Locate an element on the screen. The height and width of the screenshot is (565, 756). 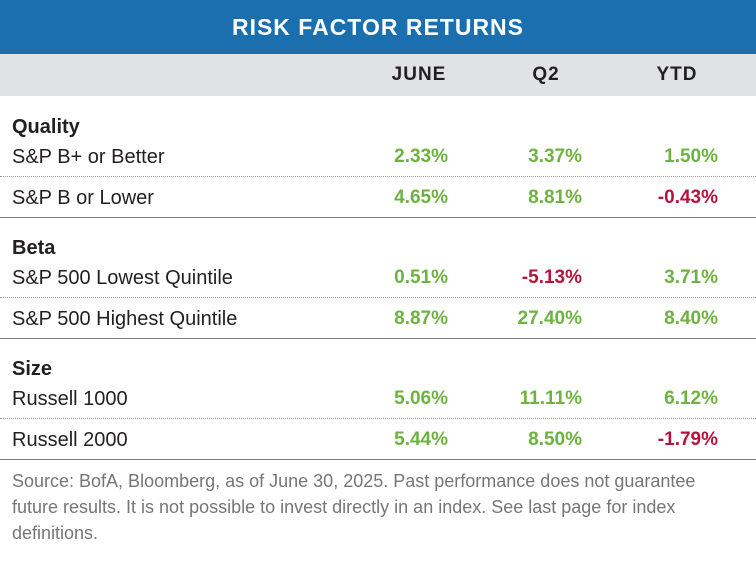
row-label: Russell 2000 is located at coordinates (70, 440).